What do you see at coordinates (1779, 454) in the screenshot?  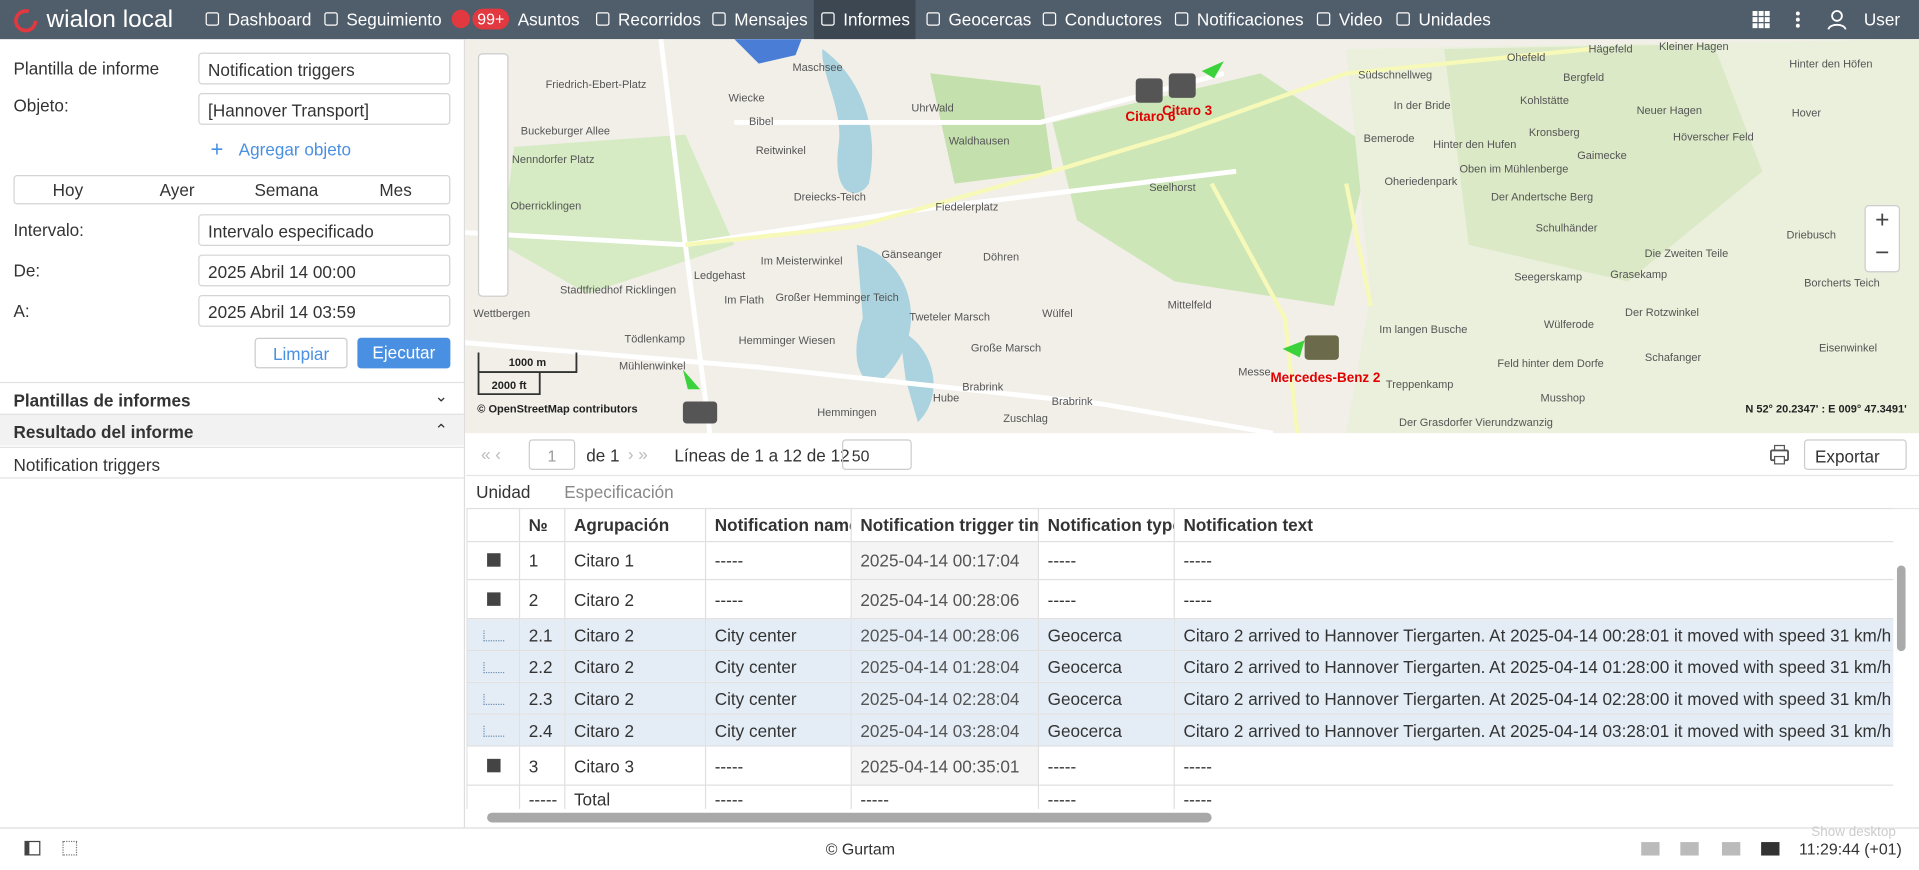 I see `print-icon` at bounding box center [1779, 454].